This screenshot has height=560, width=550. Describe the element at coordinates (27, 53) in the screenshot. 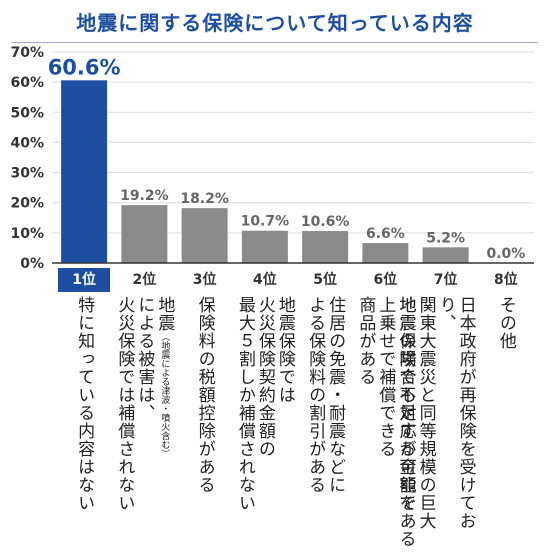

I see `y-tick-label: 70%` at that location.